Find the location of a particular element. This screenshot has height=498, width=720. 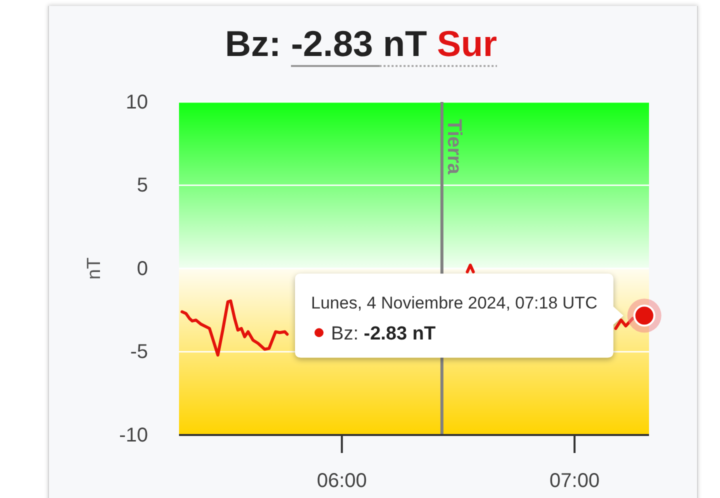

annotation: Lunes, 4 Noviembre 2024, 07:18 UTC is located at coordinates (454, 303).